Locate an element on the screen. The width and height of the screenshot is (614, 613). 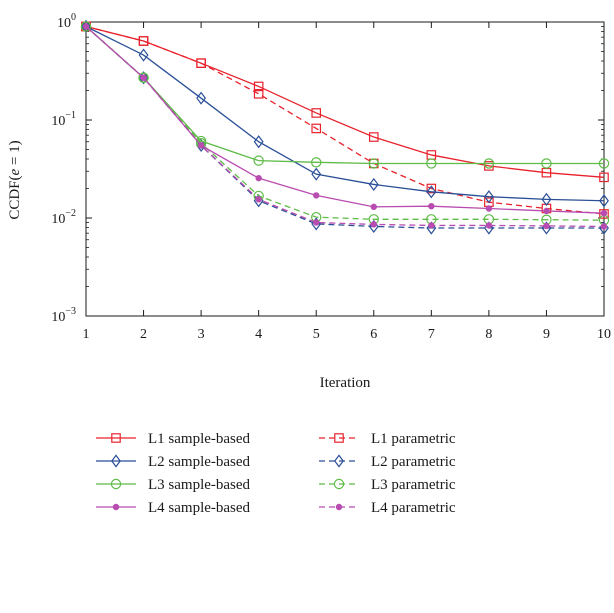
legend-label: L2 sample-based is located at coordinates (199, 462).